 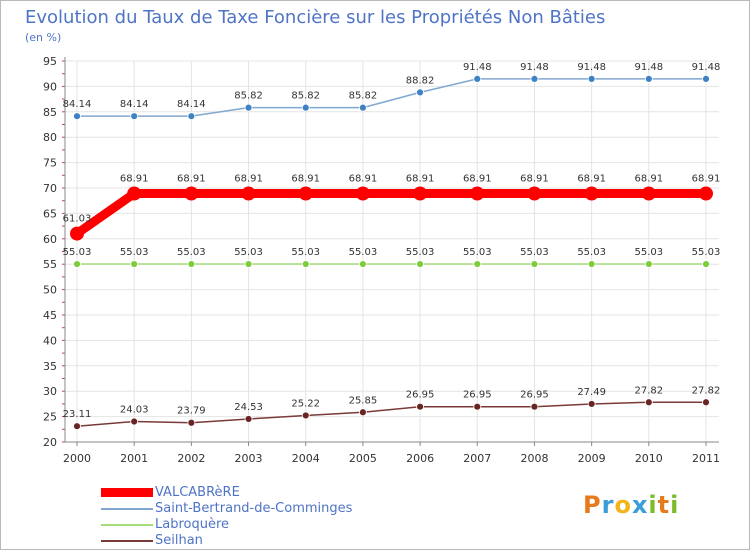 What do you see at coordinates (127, 541) in the screenshot?
I see `legend-swatch-seilhan` at bounding box center [127, 541].